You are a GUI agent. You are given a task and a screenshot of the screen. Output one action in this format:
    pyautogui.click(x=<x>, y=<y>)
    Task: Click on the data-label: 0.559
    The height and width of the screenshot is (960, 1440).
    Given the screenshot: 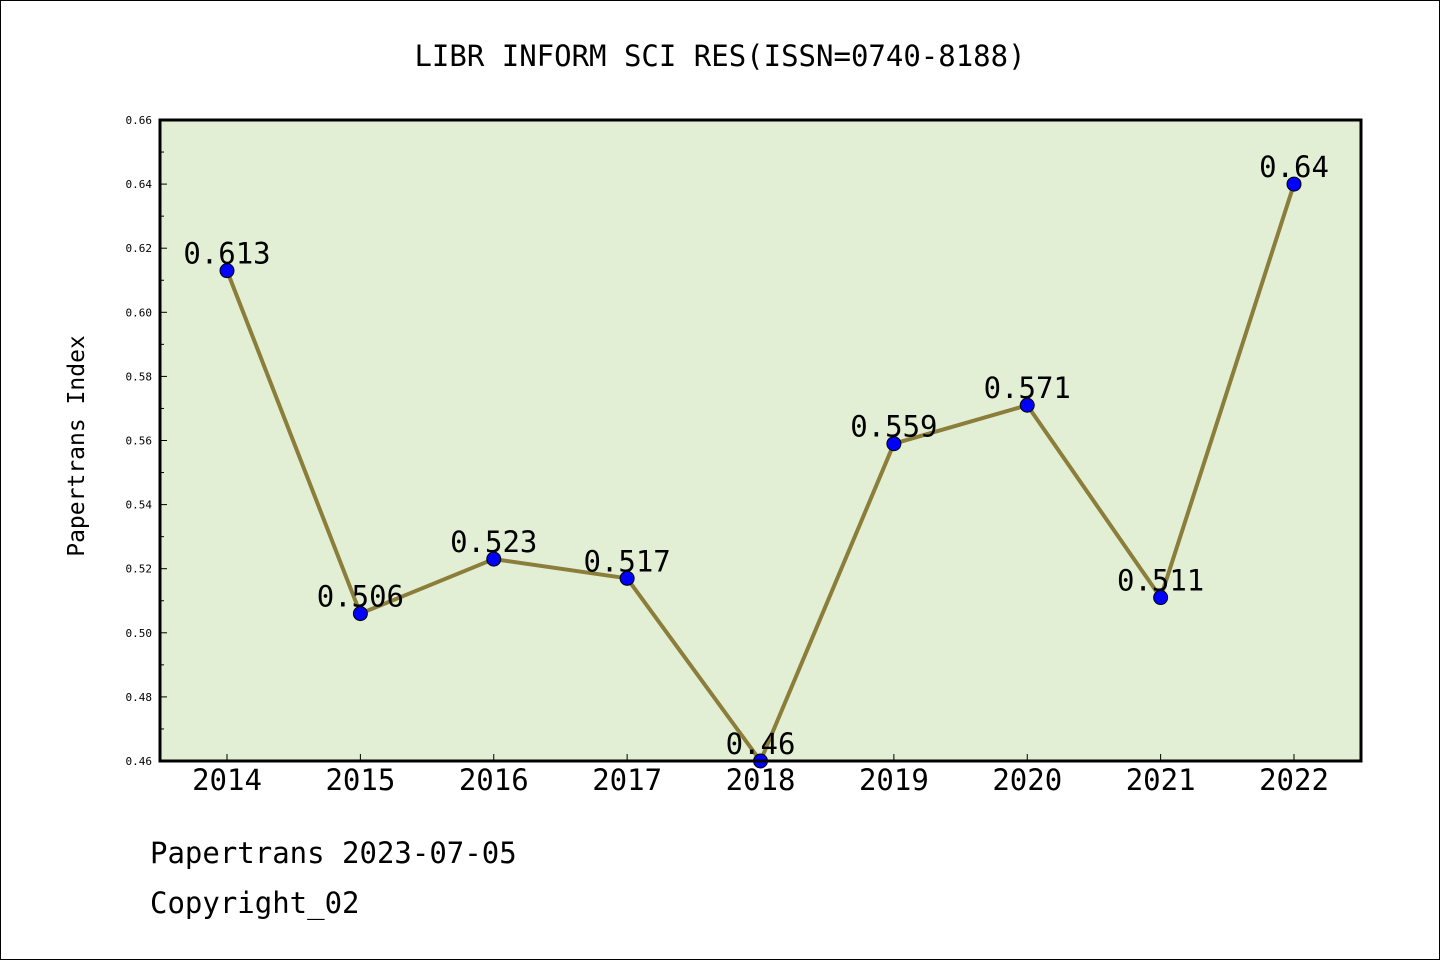 What is the action you would take?
    pyautogui.click(x=893, y=427)
    